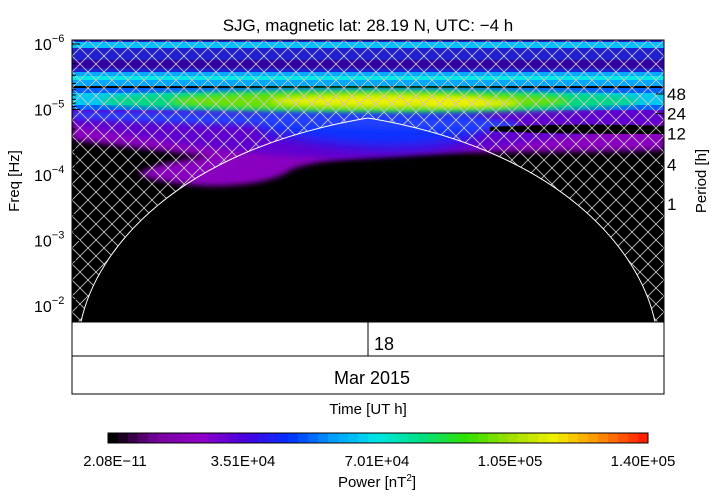 The image size is (720, 504). What do you see at coordinates (372, 482) in the screenshot?
I see `colorbar-label-main: Power [nT` at bounding box center [372, 482].